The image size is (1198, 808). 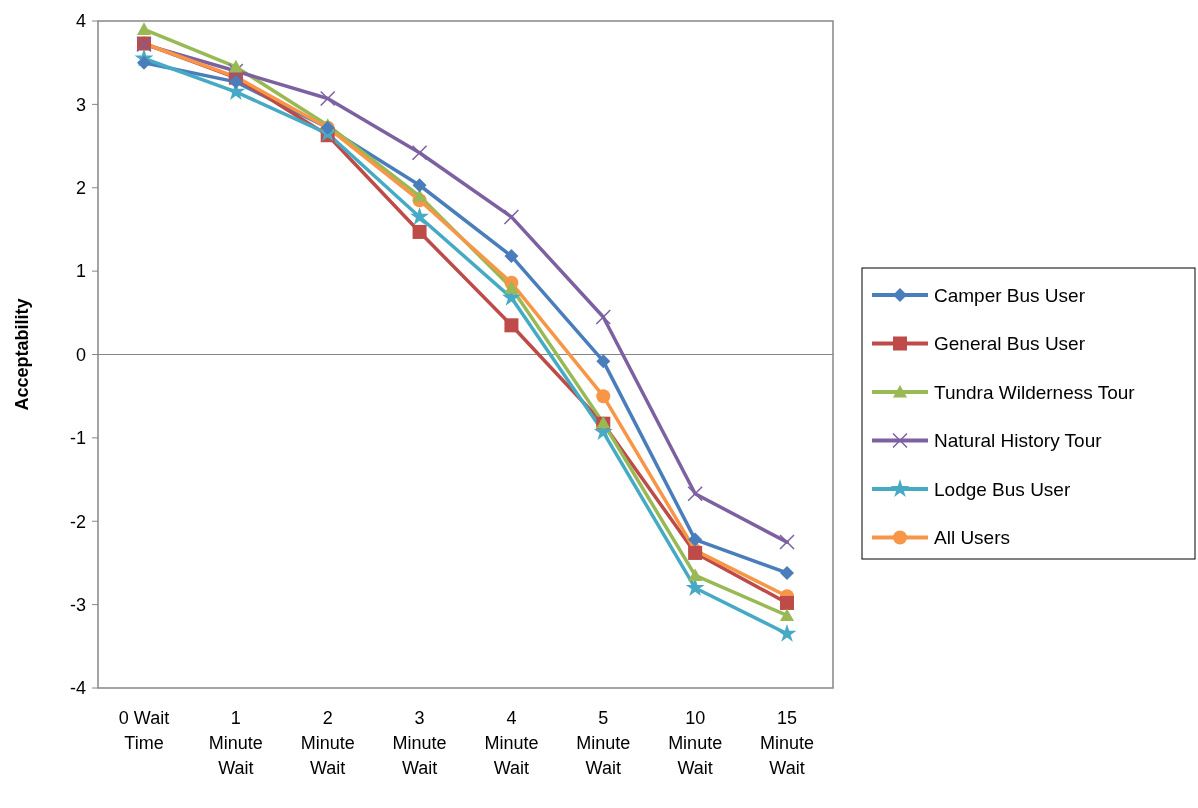 I want to click on y-tick-label: -3, so click(x=77, y=604).